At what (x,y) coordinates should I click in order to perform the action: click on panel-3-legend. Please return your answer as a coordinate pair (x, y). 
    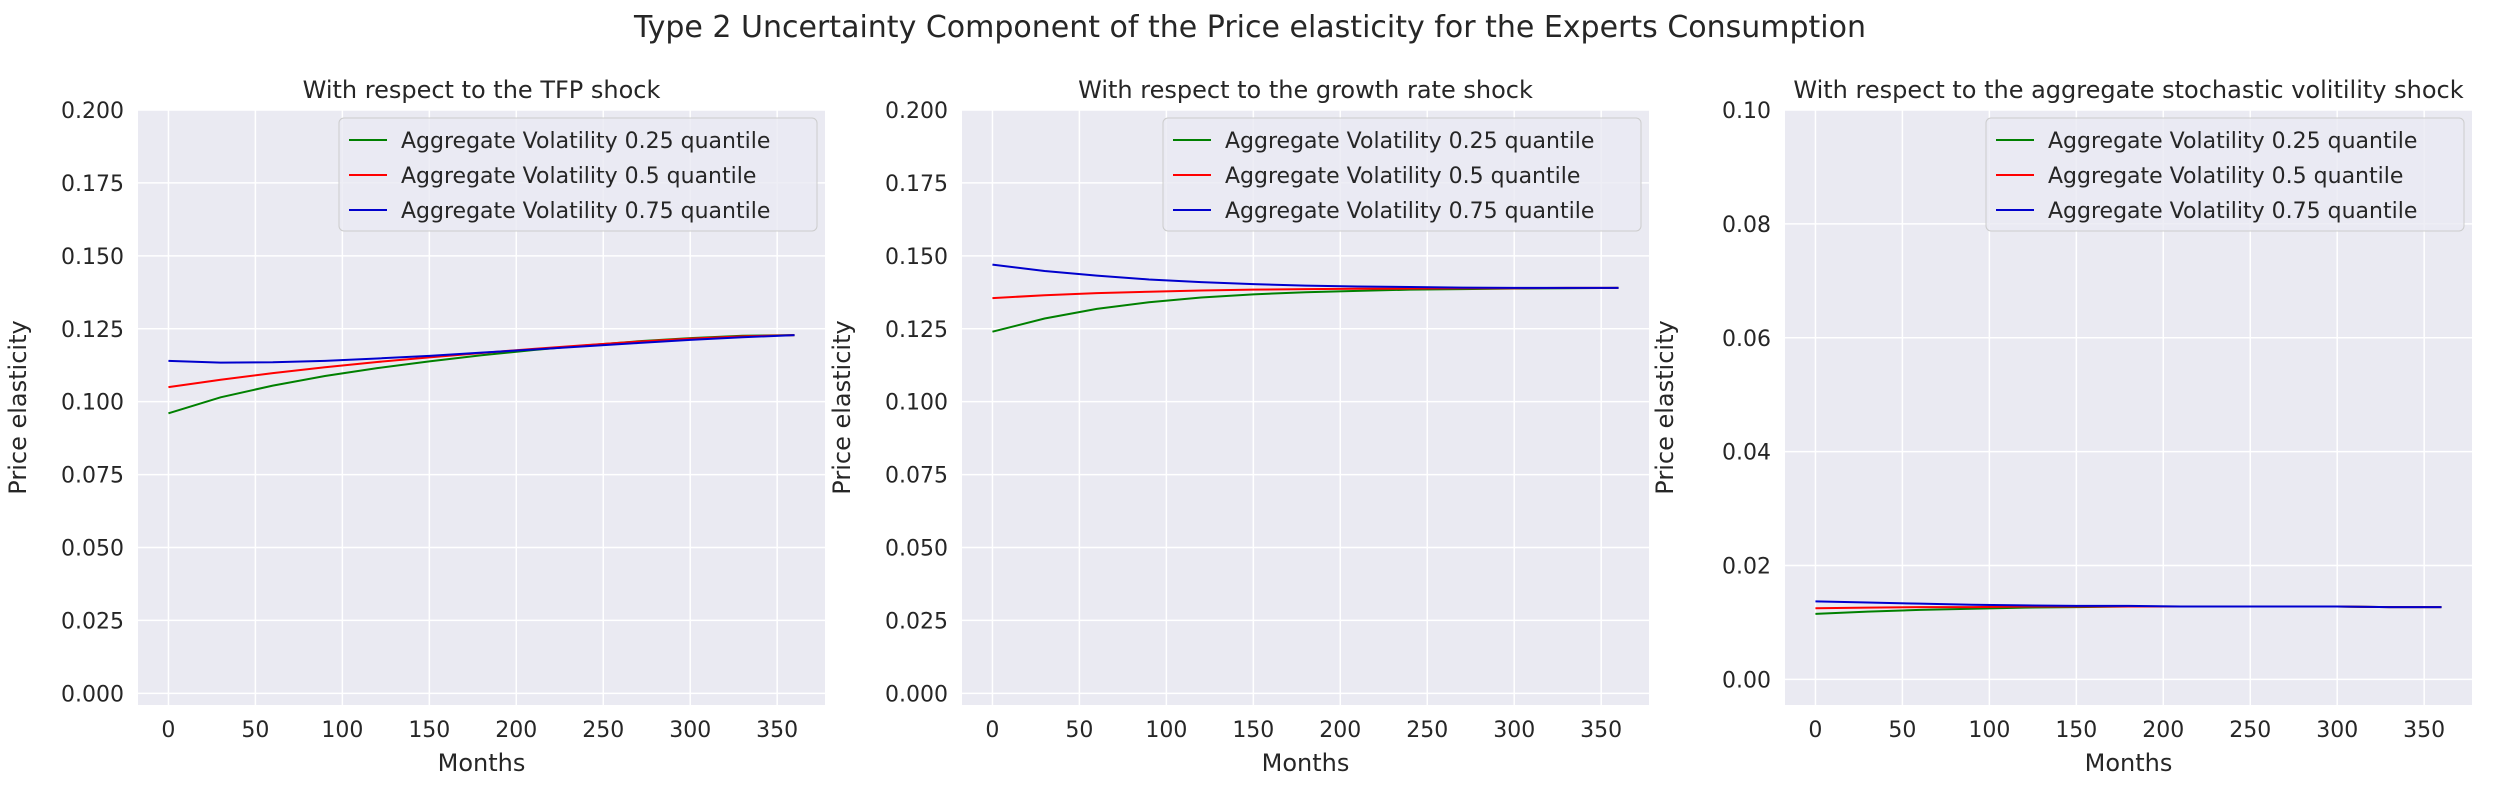
    Looking at the image, I should click on (2225, 174).